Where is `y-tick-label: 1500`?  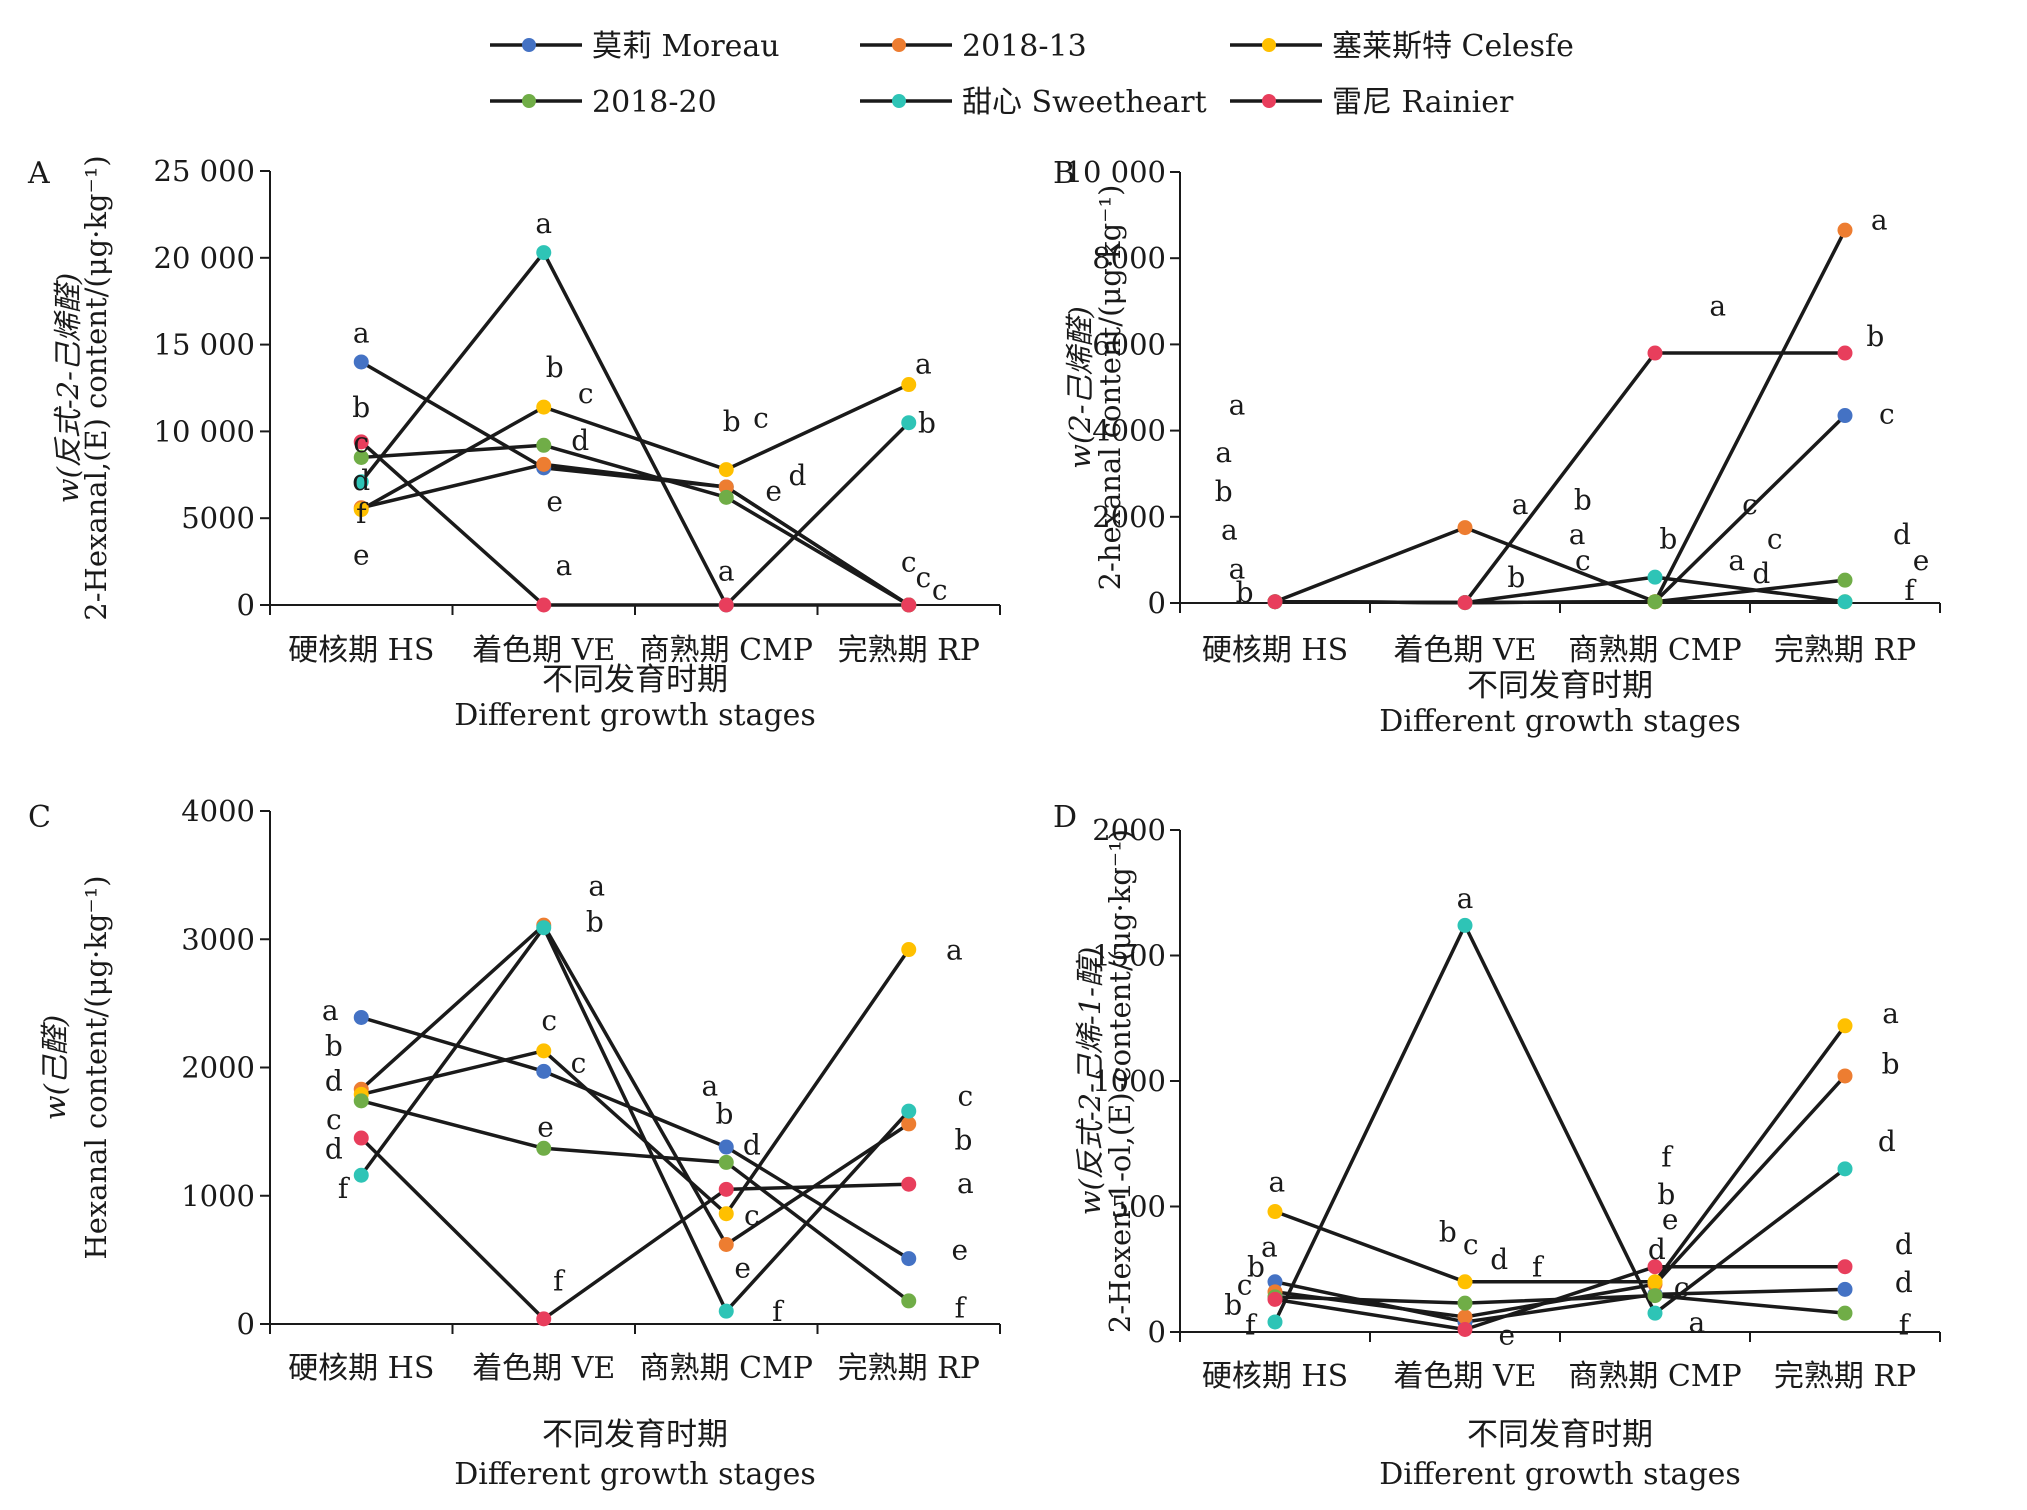
y-tick-label: 1500 is located at coordinates (1129, 956).